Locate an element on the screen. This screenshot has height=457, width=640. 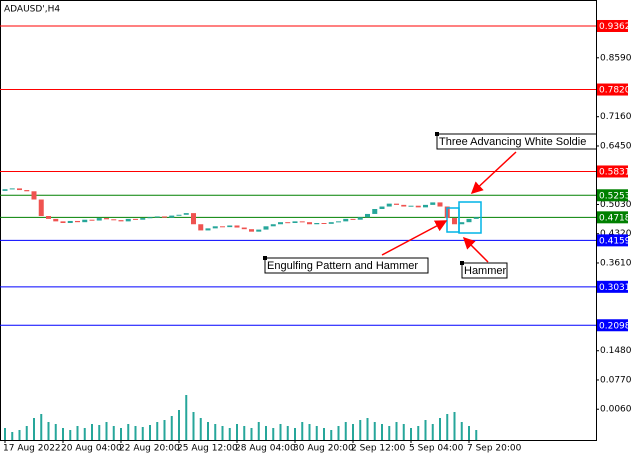
annotation-text: Engulfing Pattern and Hammer is located at coordinates (342, 266).